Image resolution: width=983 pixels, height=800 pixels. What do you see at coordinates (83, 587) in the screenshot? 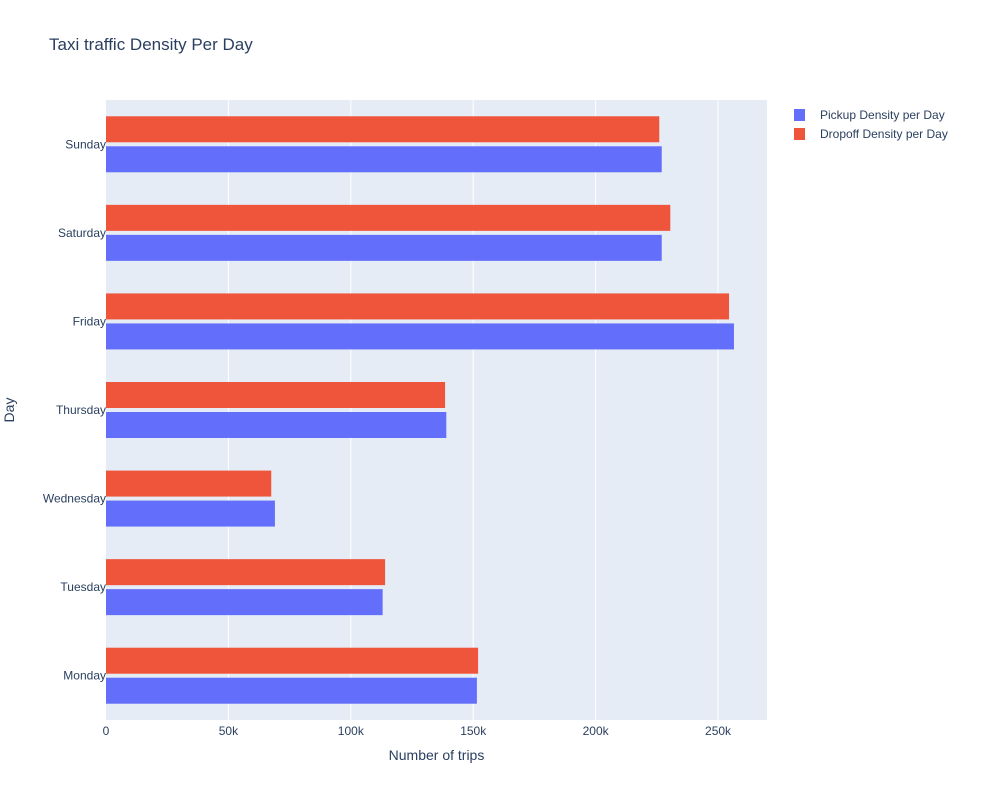
I see `y-tick-label: Tuesday` at bounding box center [83, 587].